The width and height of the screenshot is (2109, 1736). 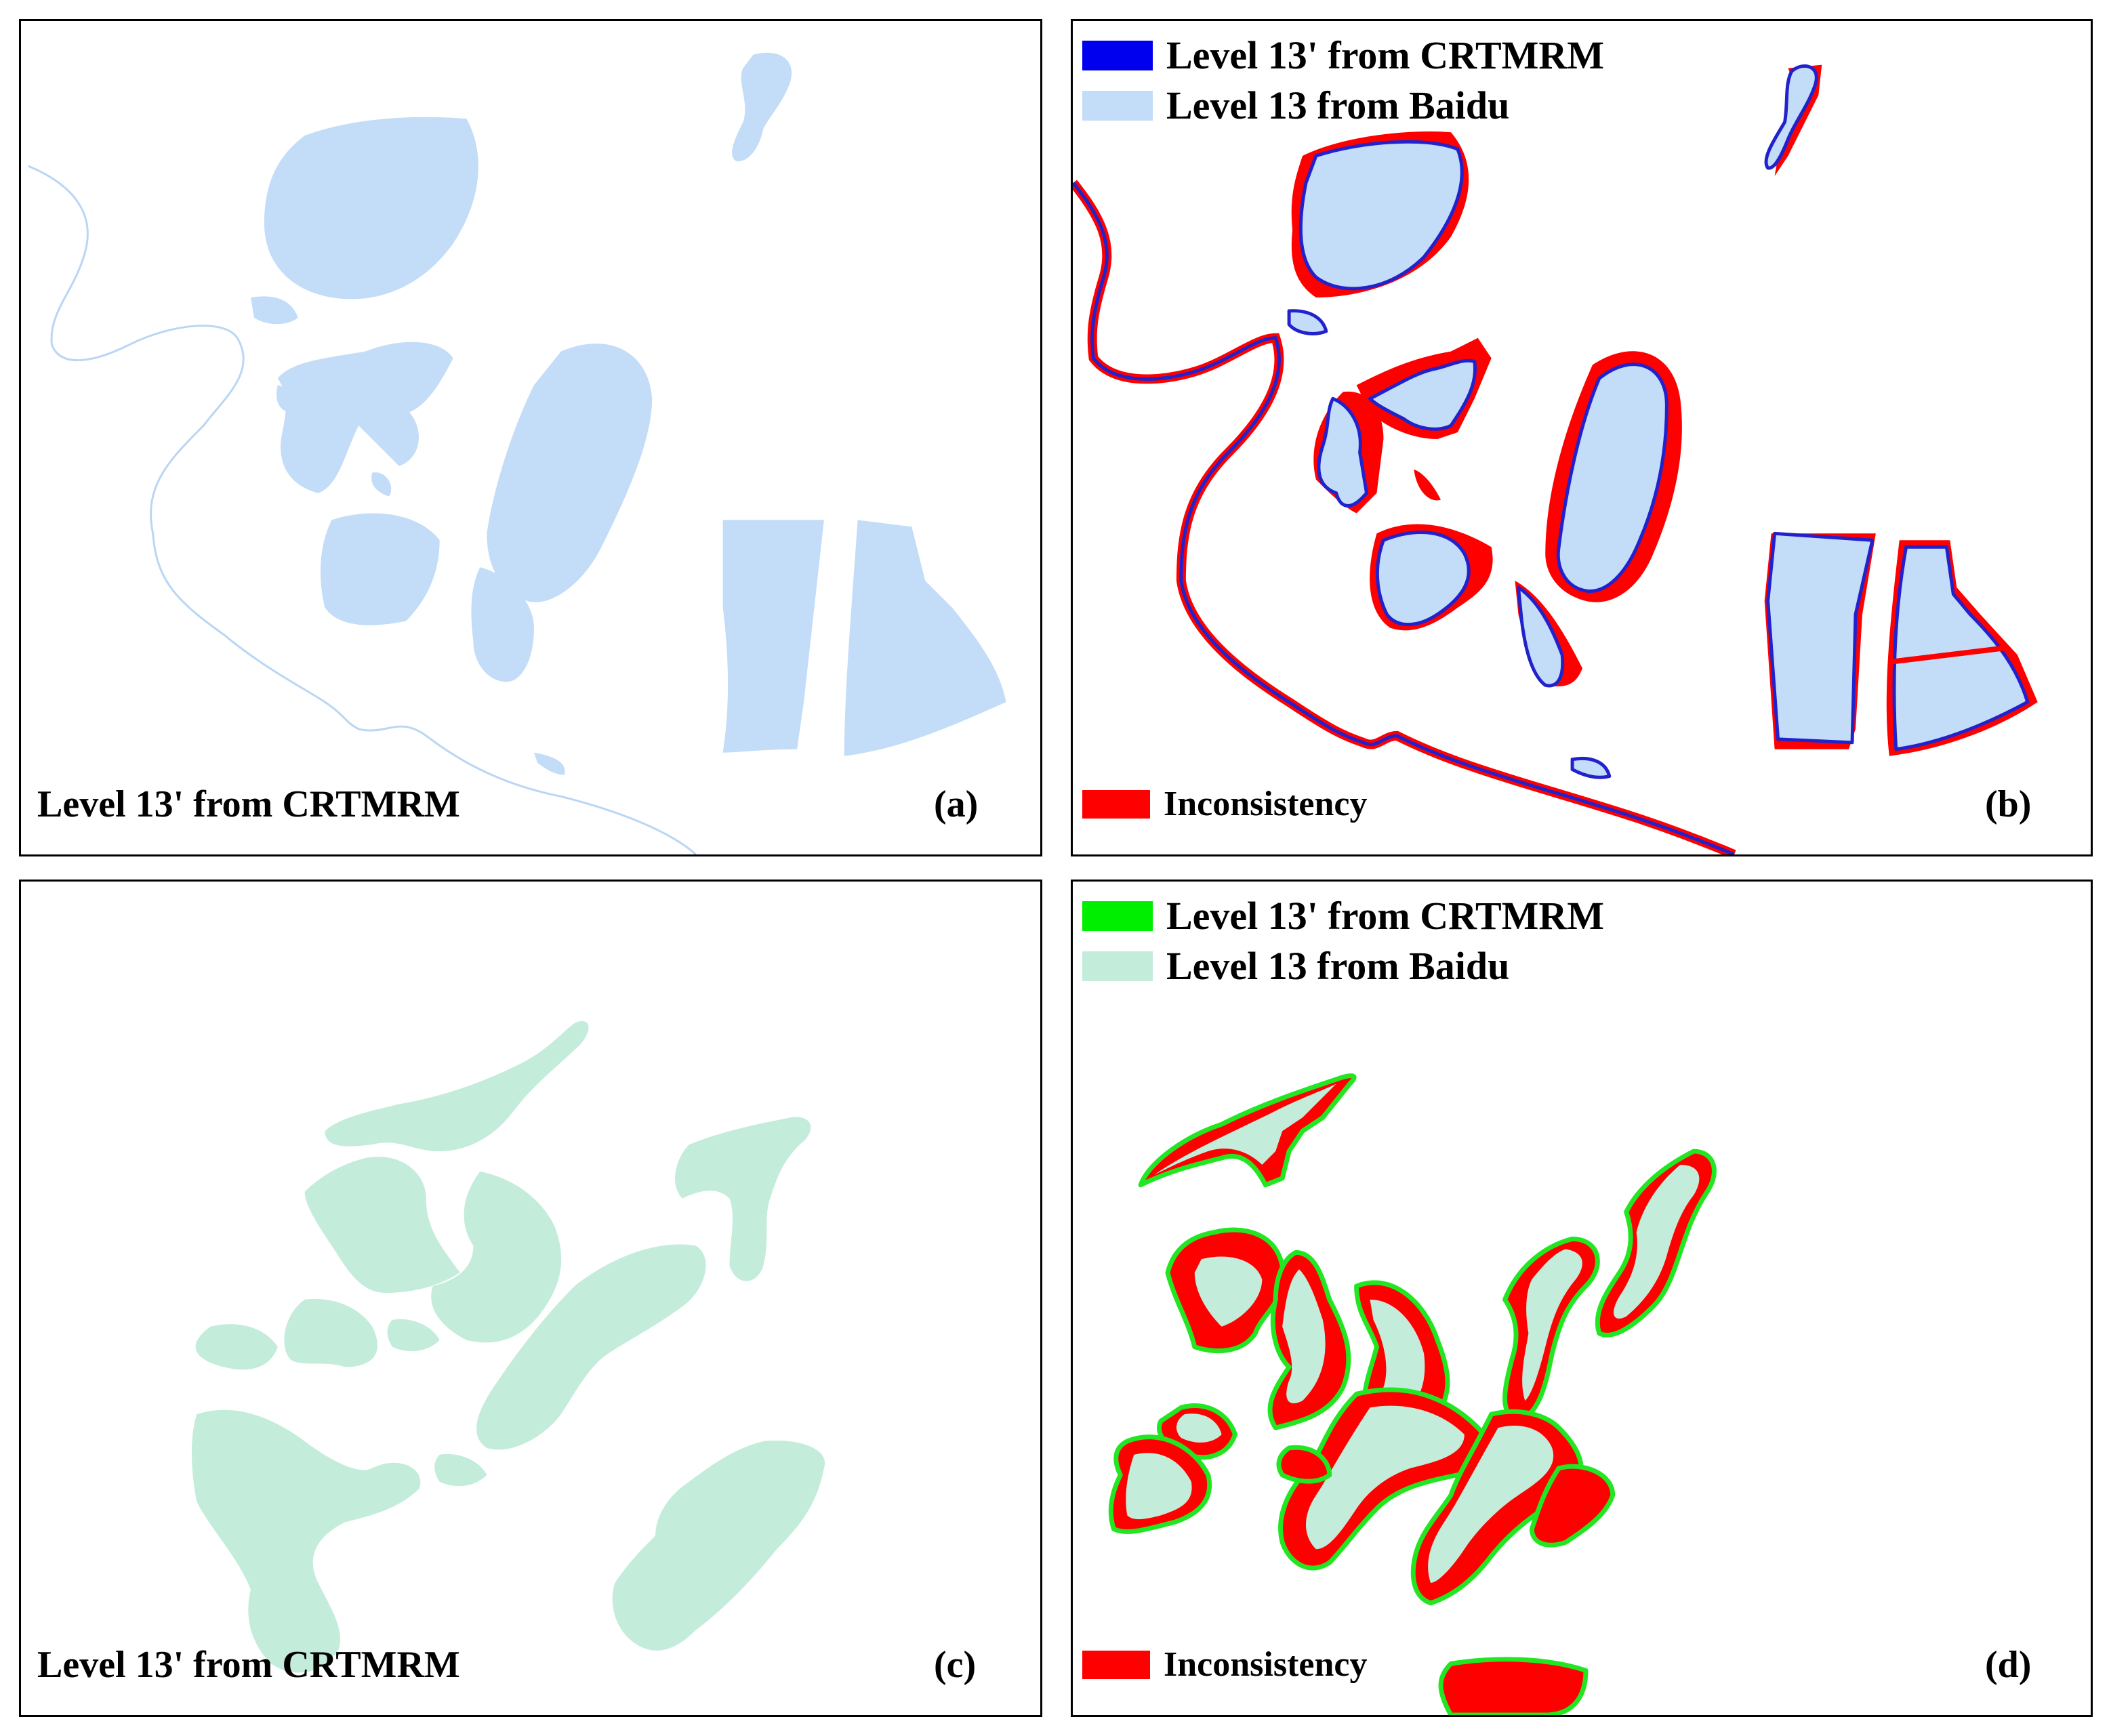 What do you see at coordinates (2009, 1665) in the screenshot?
I see `panel-d-id: (d)` at bounding box center [2009, 1665].